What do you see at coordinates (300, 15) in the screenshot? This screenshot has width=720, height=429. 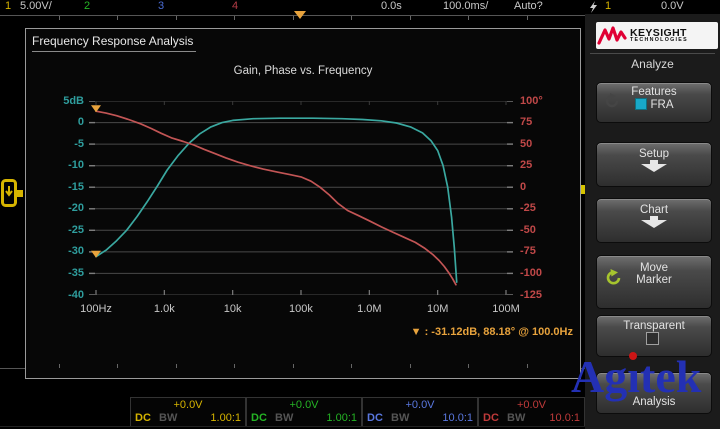 I see `trigger-position-marker` at bounding box center [300, 15].